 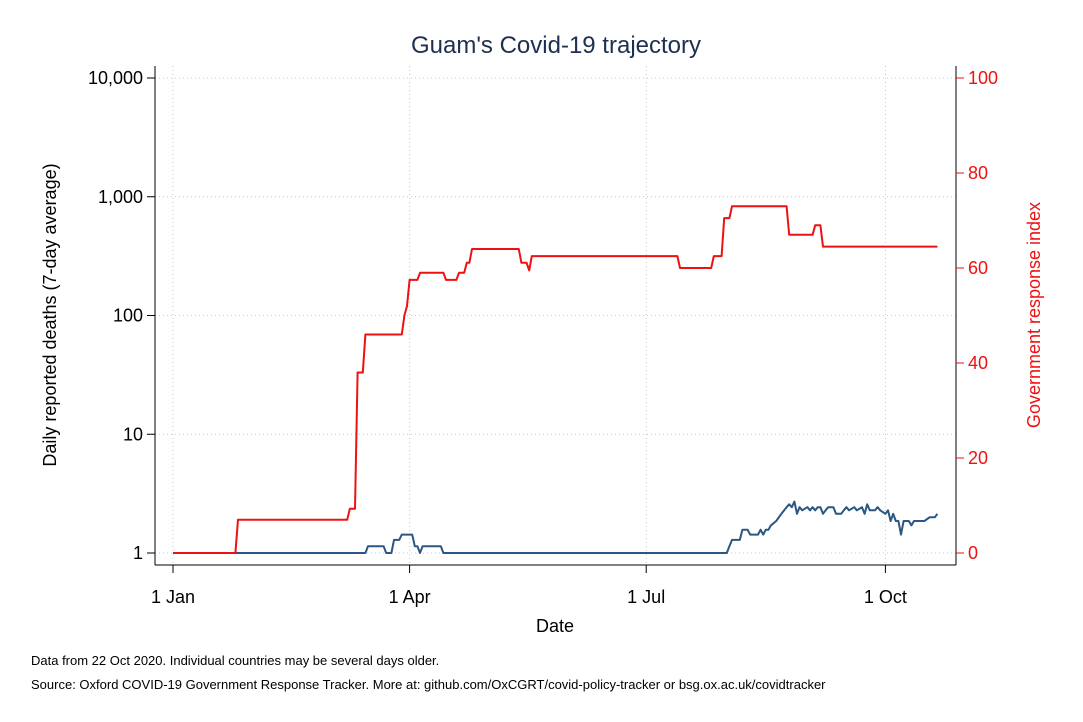 What do you see at coordinates (138, 553) in the screenshot?
I see `left-tick-label: 1` at bounding box center [138, 553].